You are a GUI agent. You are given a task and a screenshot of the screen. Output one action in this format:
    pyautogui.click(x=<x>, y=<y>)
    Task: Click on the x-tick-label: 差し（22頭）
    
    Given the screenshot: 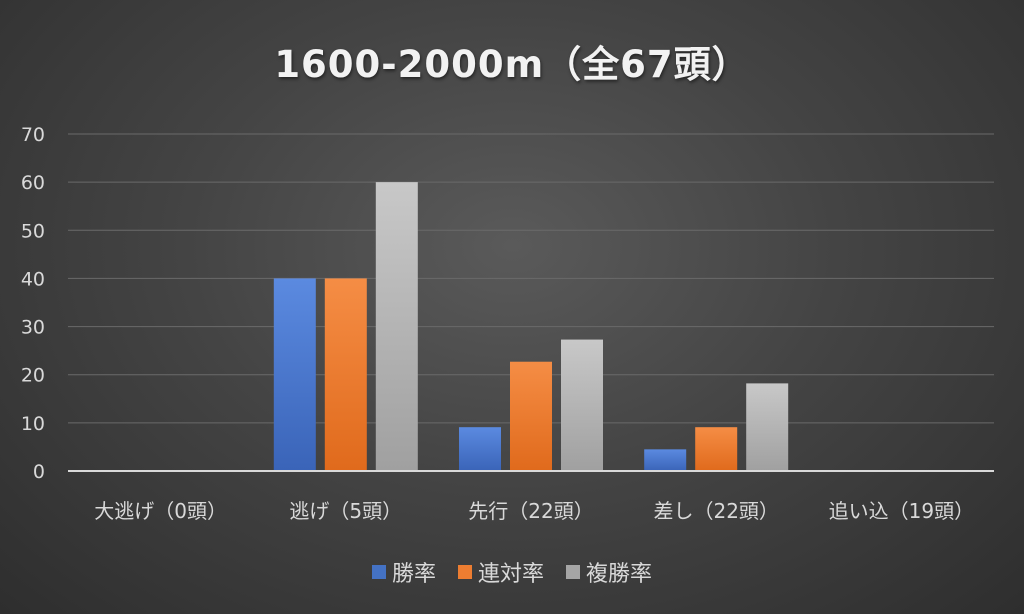 What is the action you would take?
    pyautogui.click(x=715, y=511)
    